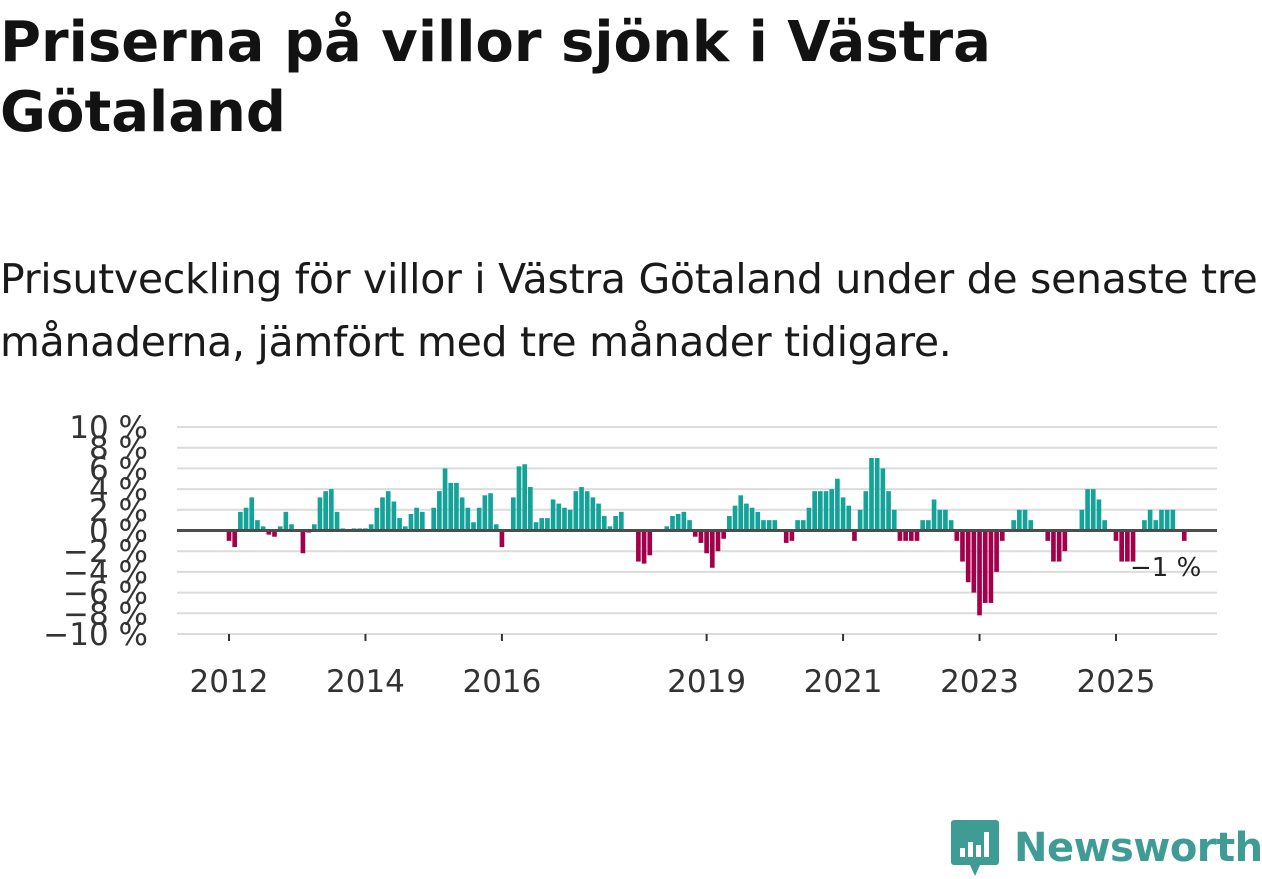 This screenshot has width=1262, height=879. I want to click on x-tick-label: 2021, so click(843, 682).